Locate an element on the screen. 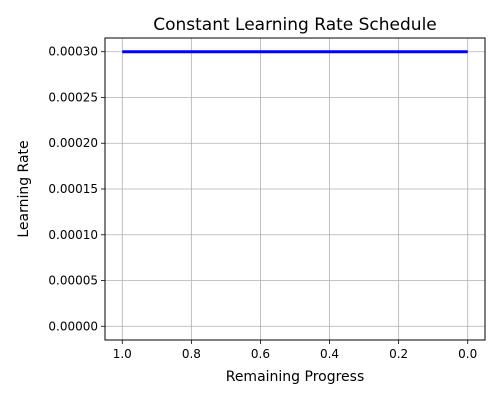  y-tick-label: 0.00025 is located at coordinates (73, 97).